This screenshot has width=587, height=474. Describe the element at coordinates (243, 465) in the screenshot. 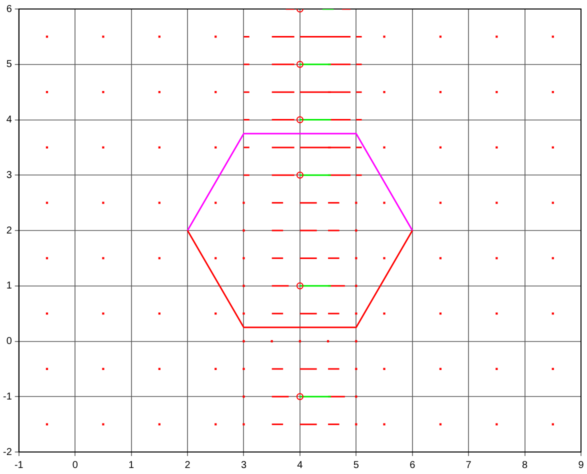

I see `x-tick-label: 3` at that location.